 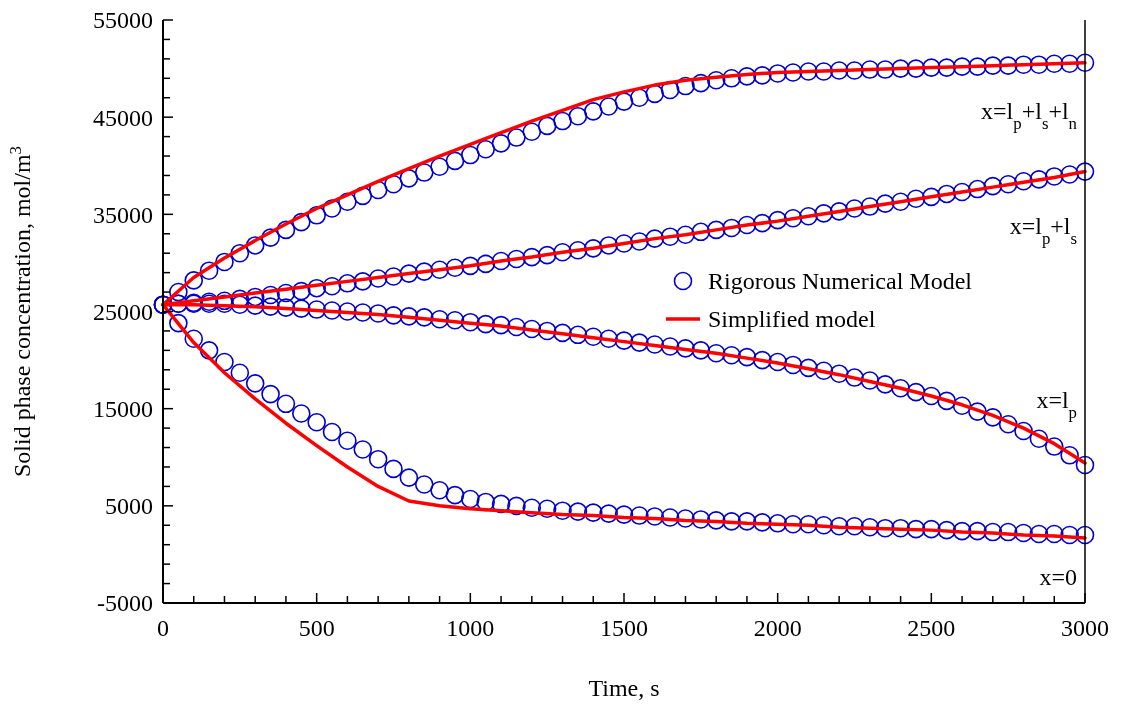 I want to click on x-tick-label: 500, so click(x=316, y=628).